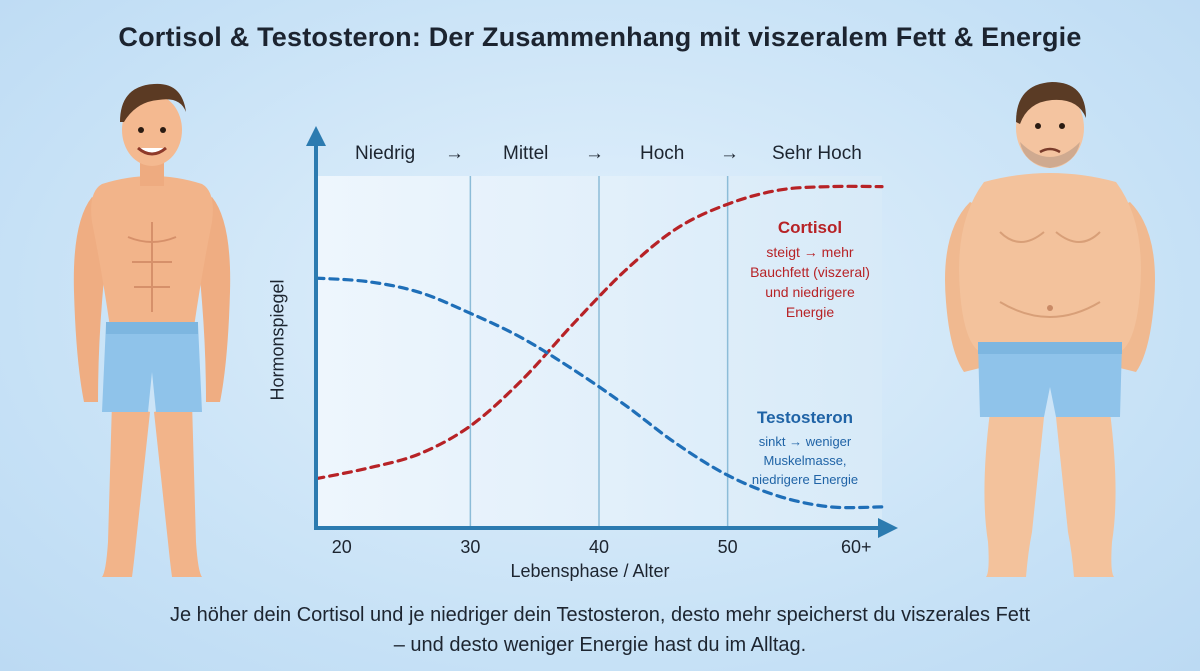  Describe the element at coordinates (810, 292) in the screenshot. I see `cortisol-line: und niedrigere` at that location.